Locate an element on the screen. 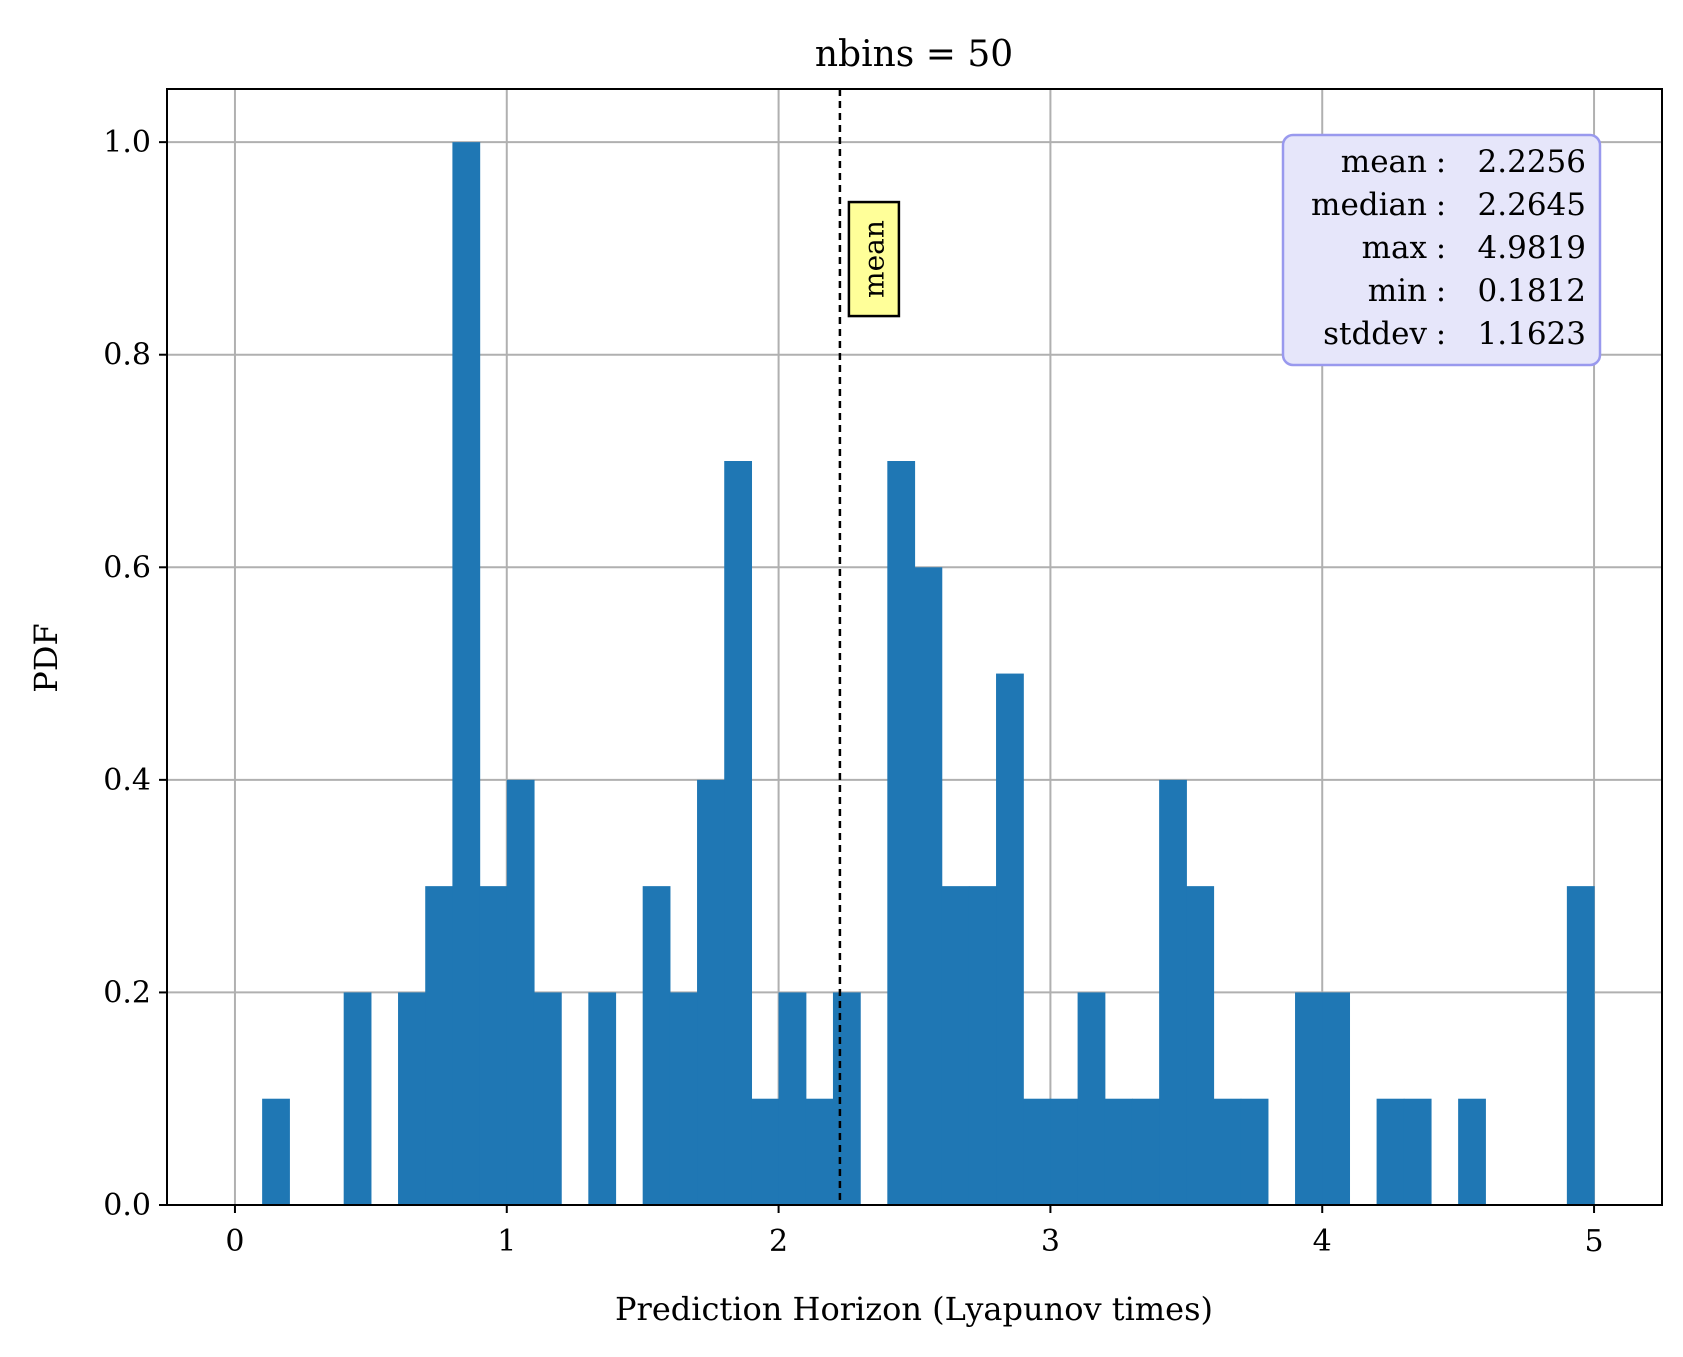 The image size is (1683, 1357). stats-label: median is located at coordinates (1369, 205).